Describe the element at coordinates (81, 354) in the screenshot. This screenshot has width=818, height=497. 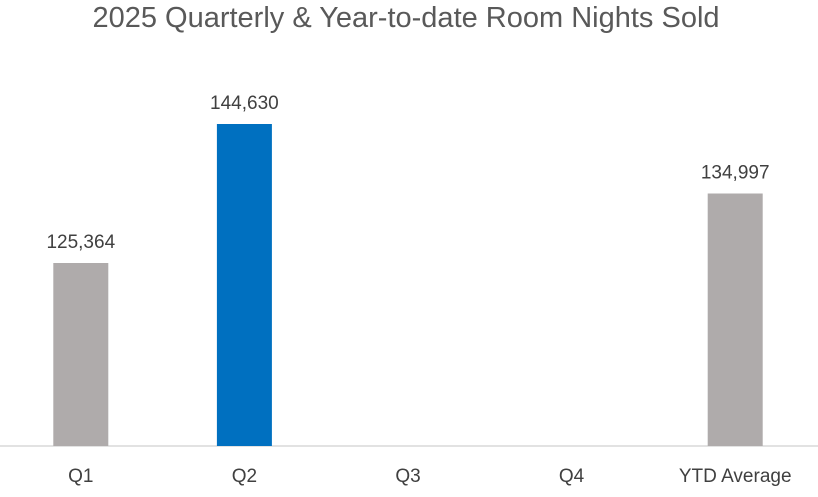
I see `bar-q1` at that location.